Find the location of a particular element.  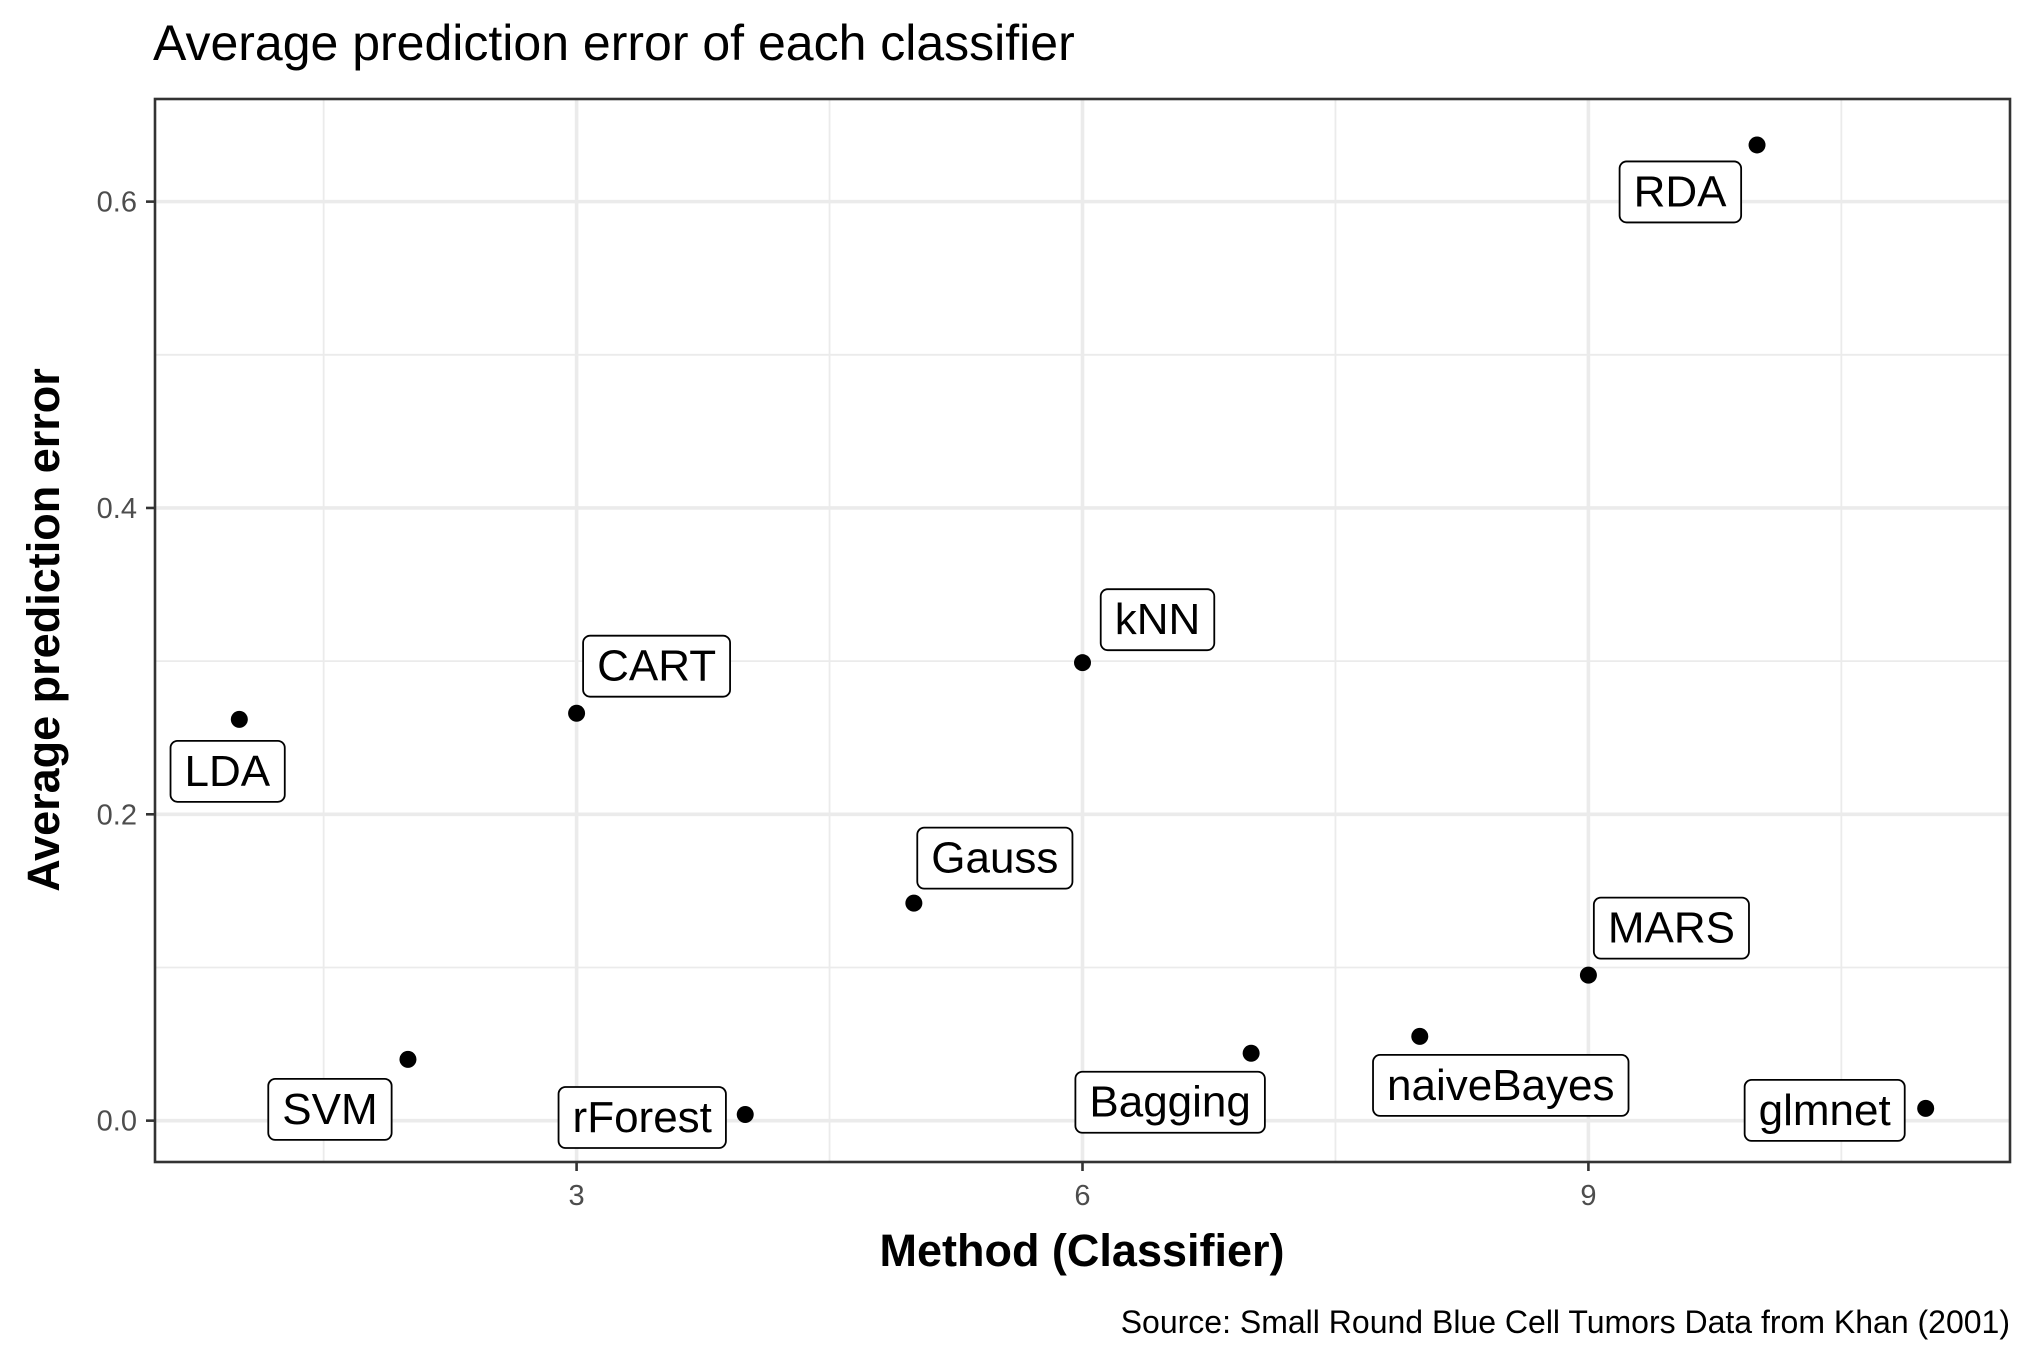

point-label: SVM is located at coordinates (330, 1109).